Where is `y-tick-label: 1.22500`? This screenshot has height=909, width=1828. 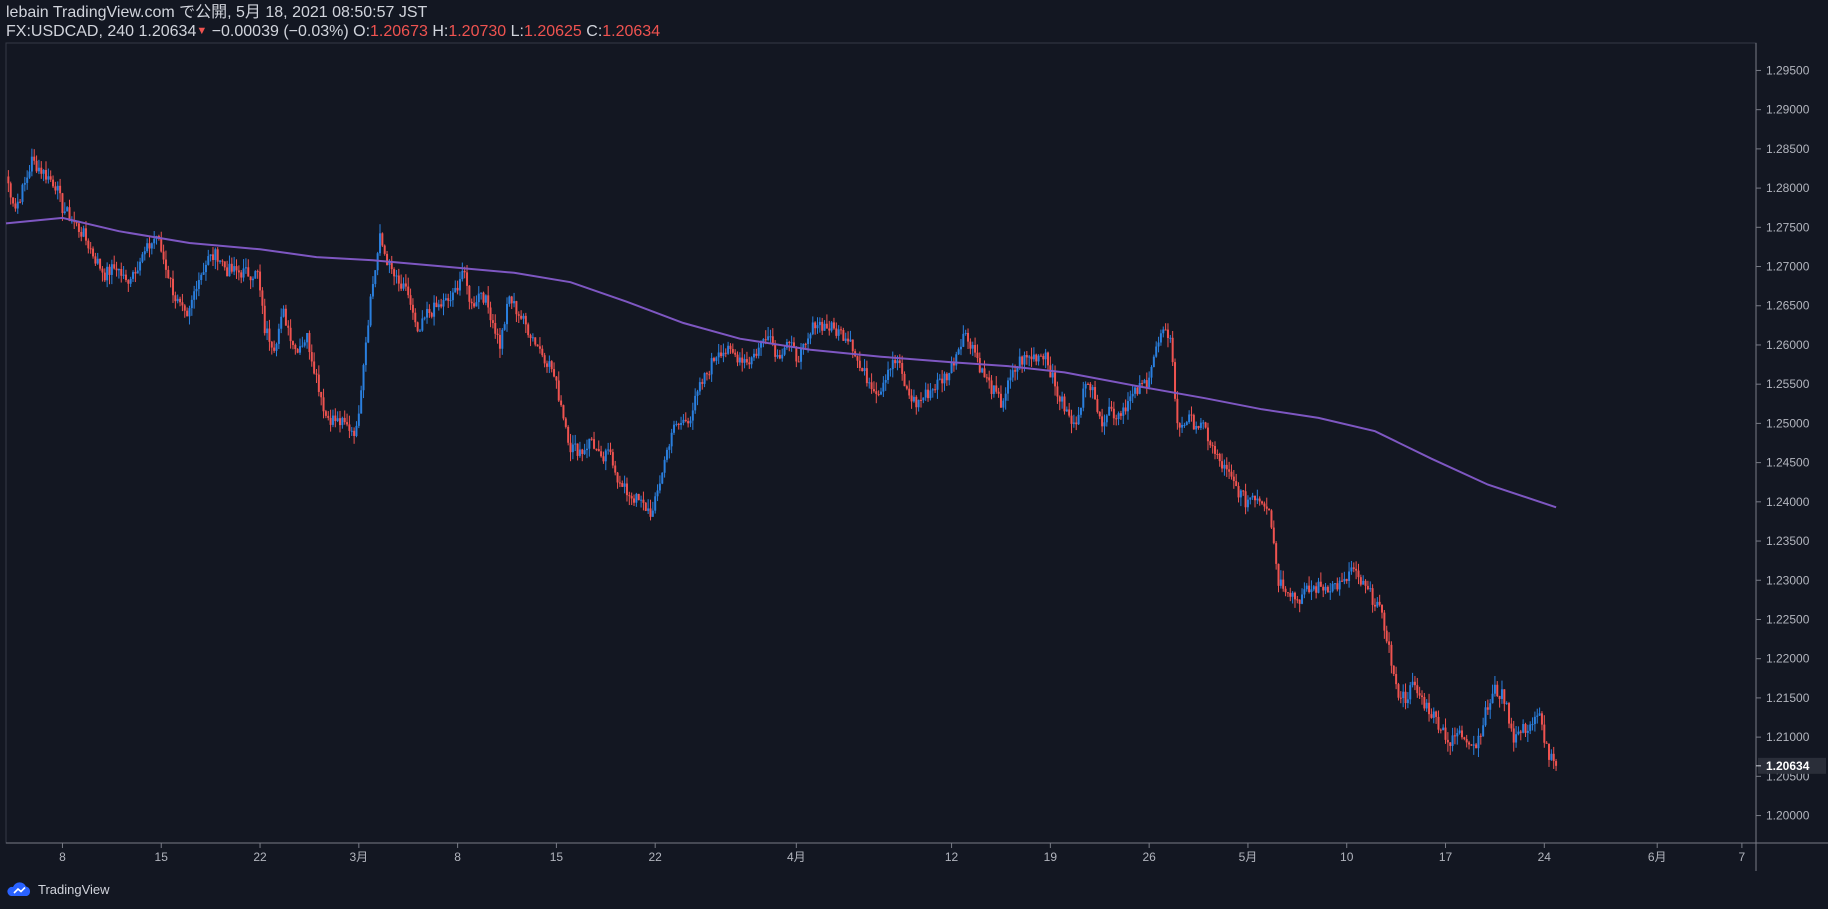
y-tick-label: 1.22500 is located at coordinates (1788, 619).